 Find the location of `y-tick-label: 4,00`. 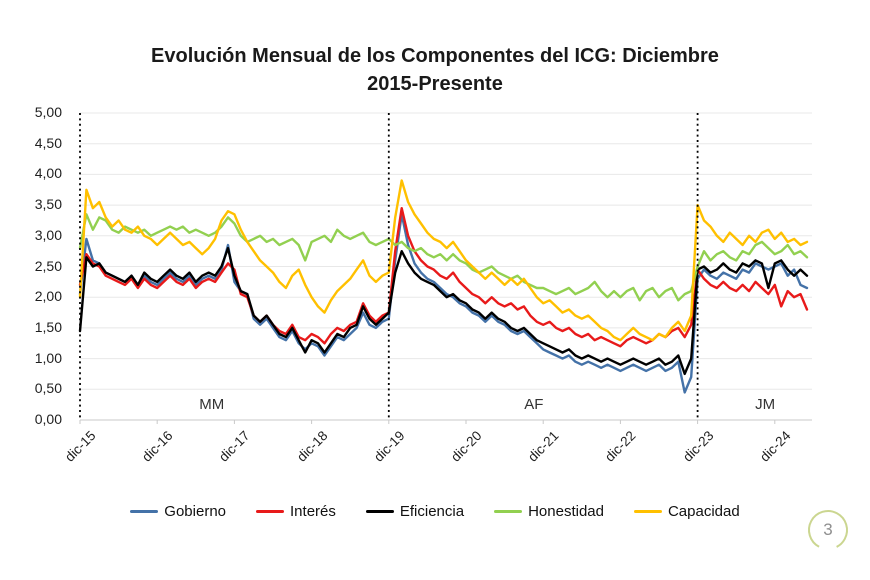

y-tick-label: 4,00 is located at coordinates (48, 173).